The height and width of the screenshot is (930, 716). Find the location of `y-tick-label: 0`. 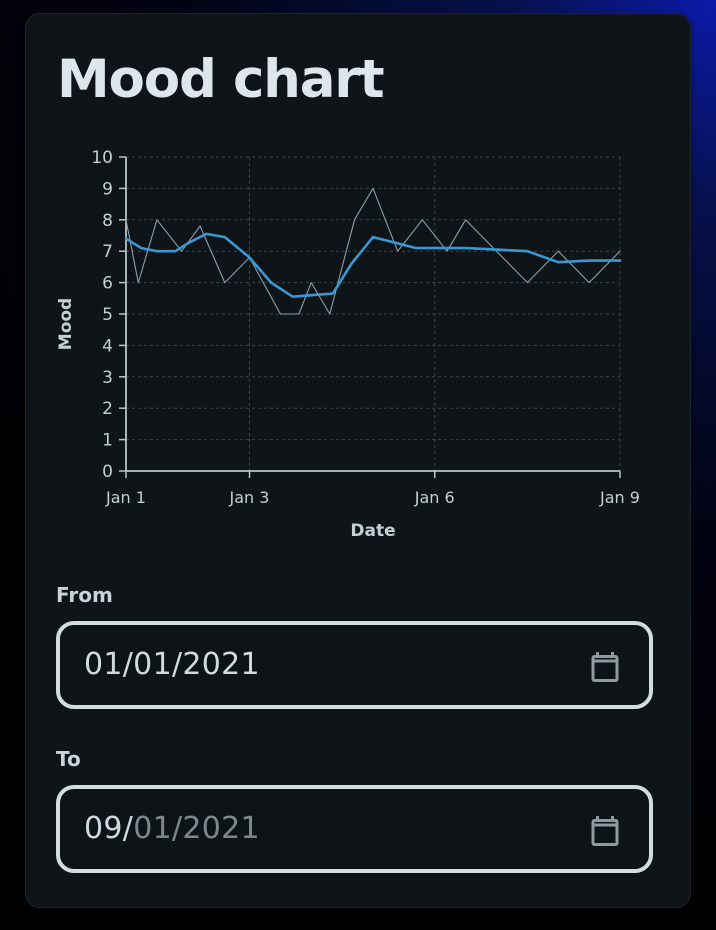

y-tick-label: 0 is located at coordinates (107, 472).